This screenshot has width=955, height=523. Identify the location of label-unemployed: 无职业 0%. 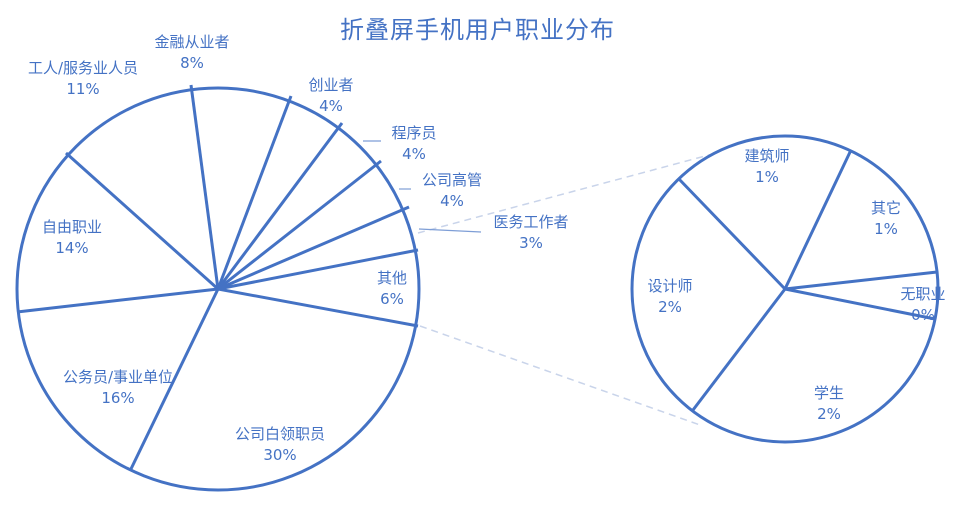
(922, 305).